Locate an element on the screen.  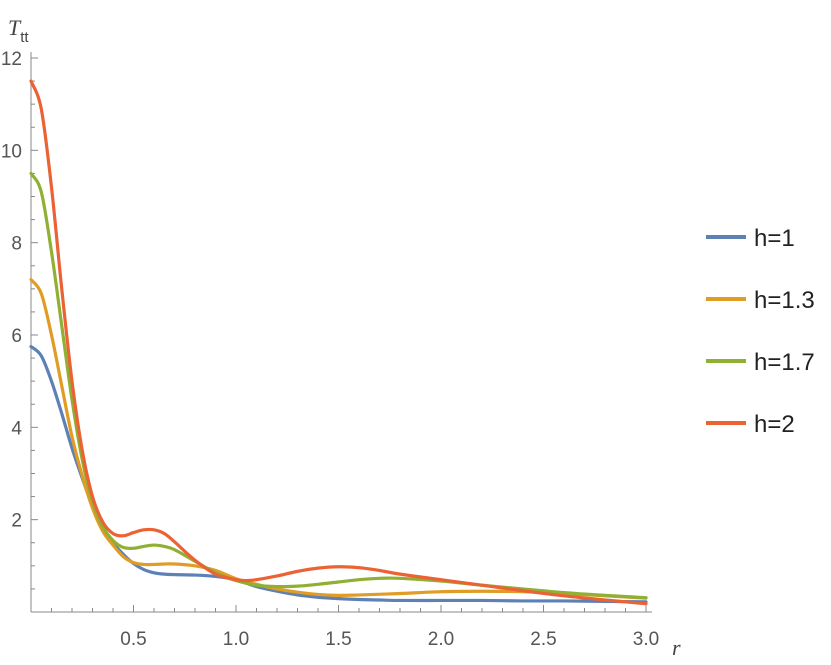
x-ticks-group: 0.5 1.0 1.5 2.0 2.5 3.0 is located at coordinates (355, 627).